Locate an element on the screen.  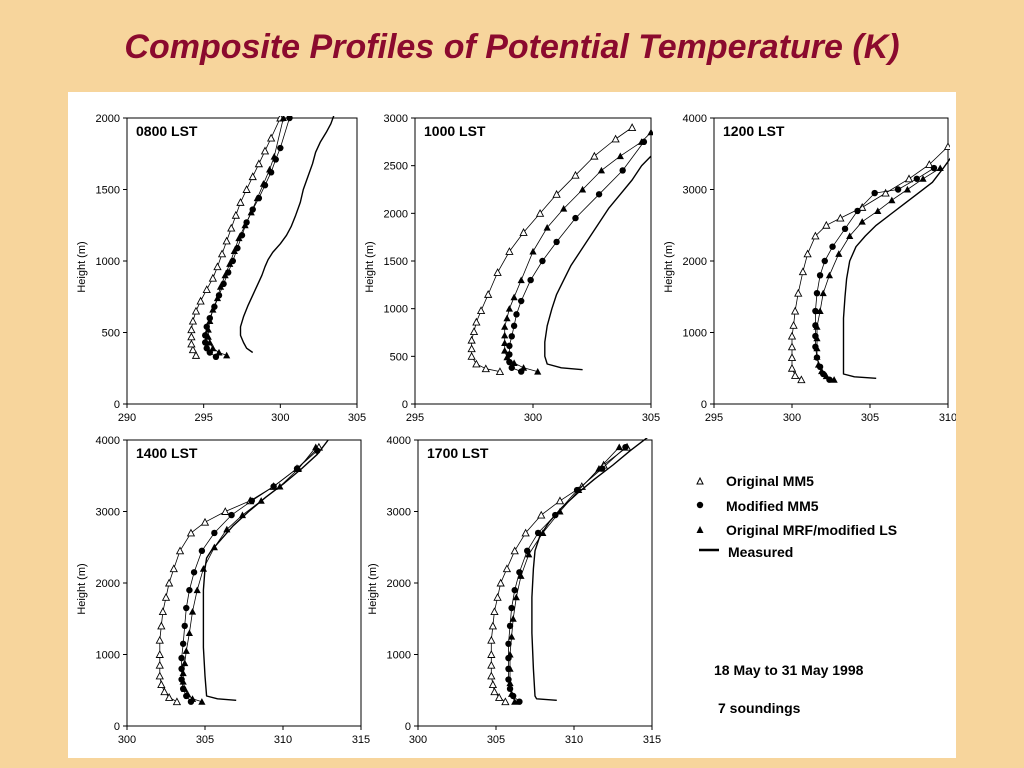
x-tick-label: 315 is located at coordinates (652, 740).